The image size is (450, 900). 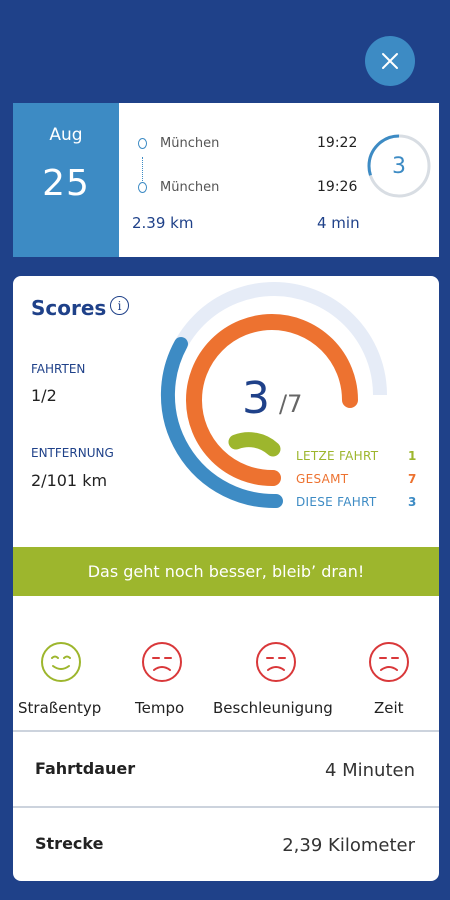 What do you see at coordinates (142, 187) in the screenshot?
I see `route-end-icon` at bounding box center [142, 187].